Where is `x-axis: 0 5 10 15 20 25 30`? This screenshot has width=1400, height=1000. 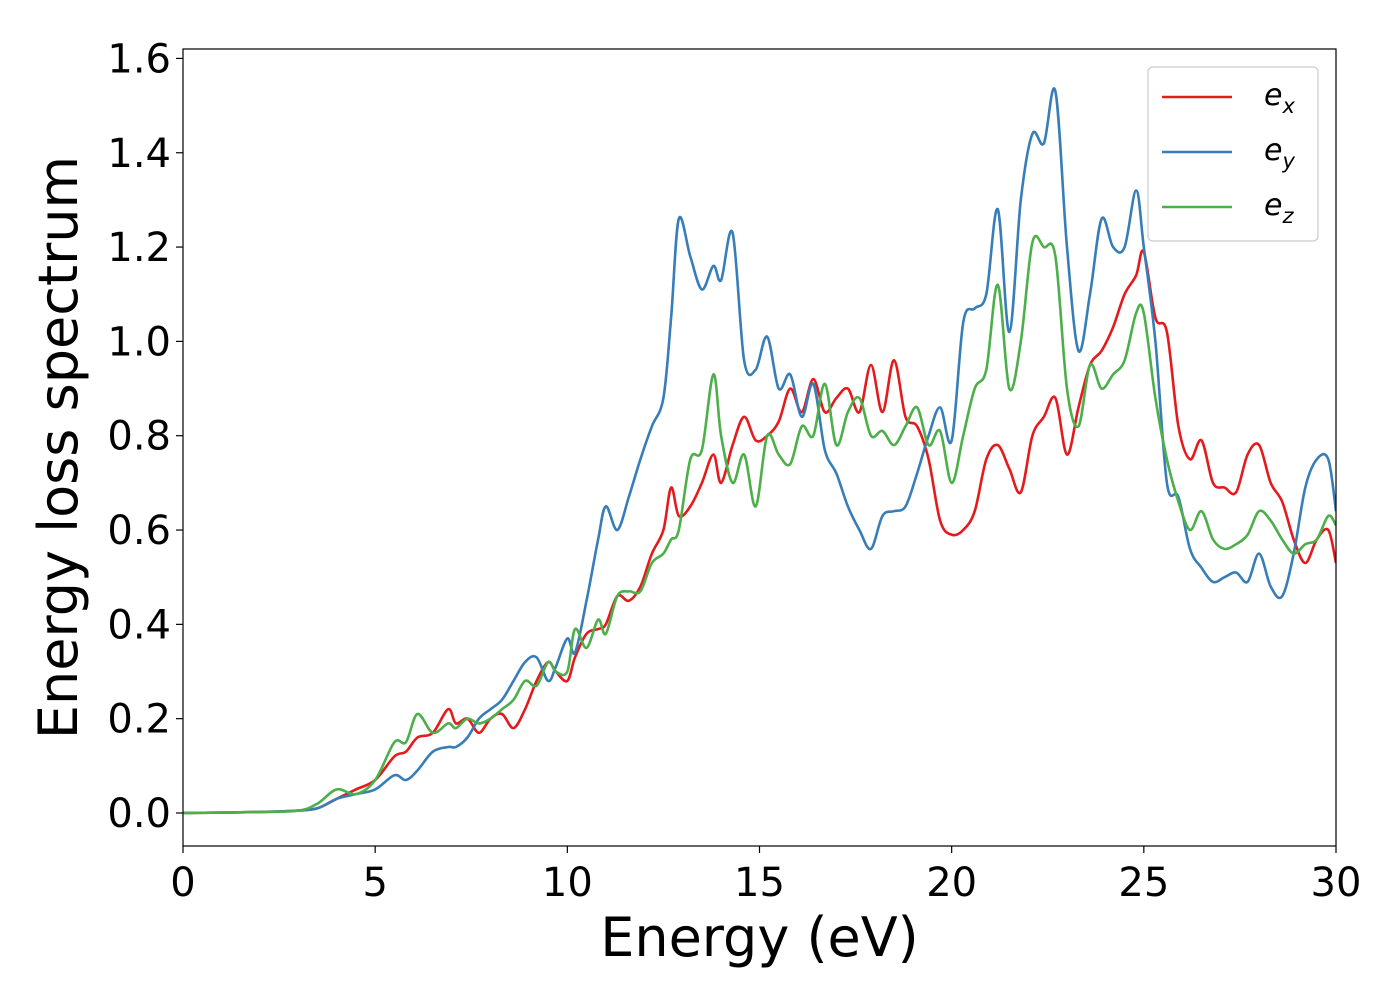 x-axis: 0 5 10 15 20 25 30 is located at coordinates (765, 876).